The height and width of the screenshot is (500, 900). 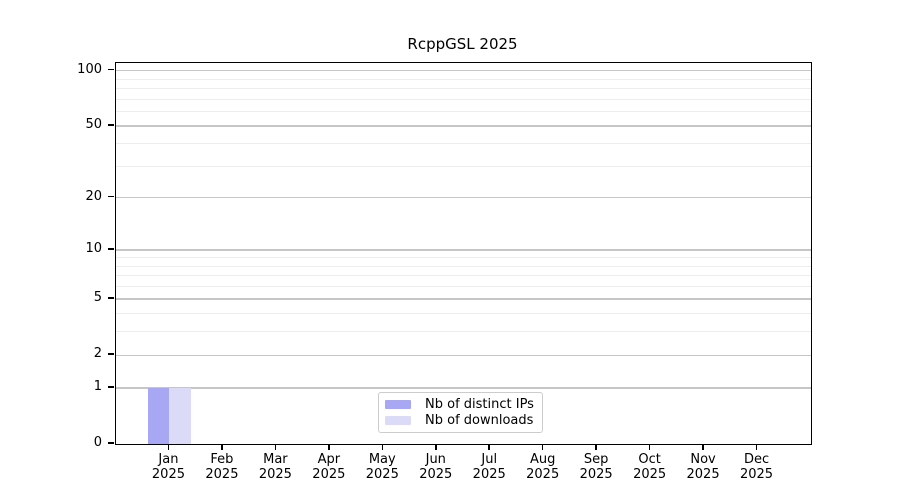 I want to click on x-tick-label: Jun 2025, so click(x=436, y=467).